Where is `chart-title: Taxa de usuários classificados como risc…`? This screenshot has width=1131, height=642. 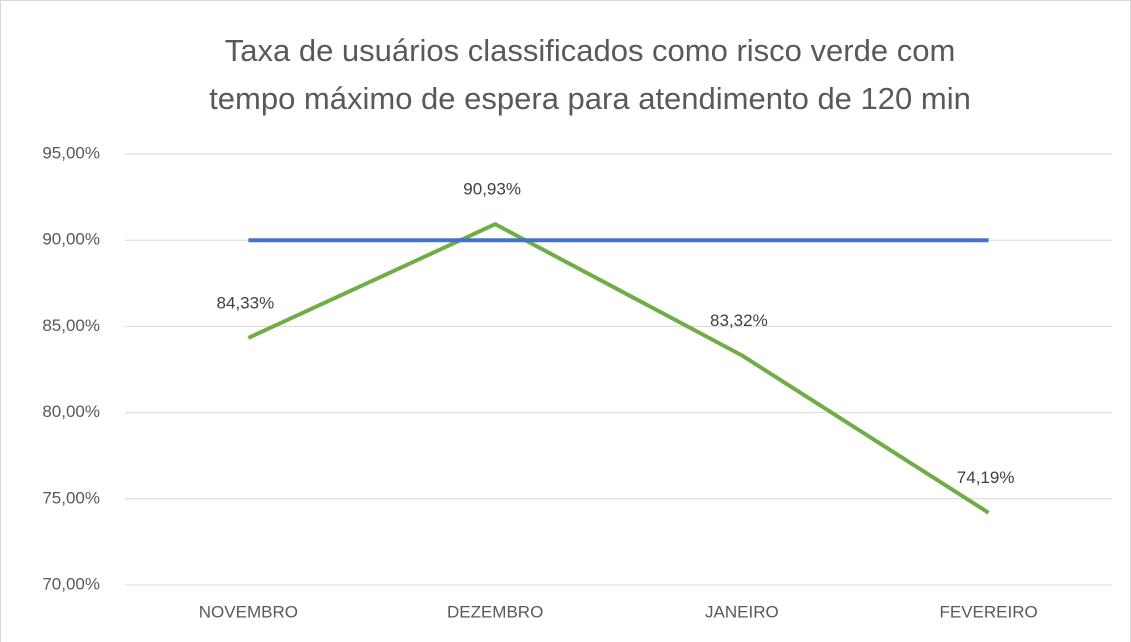 chart-title: Taxa de usuários classificados como risc… is located at coordinates (590, 50).